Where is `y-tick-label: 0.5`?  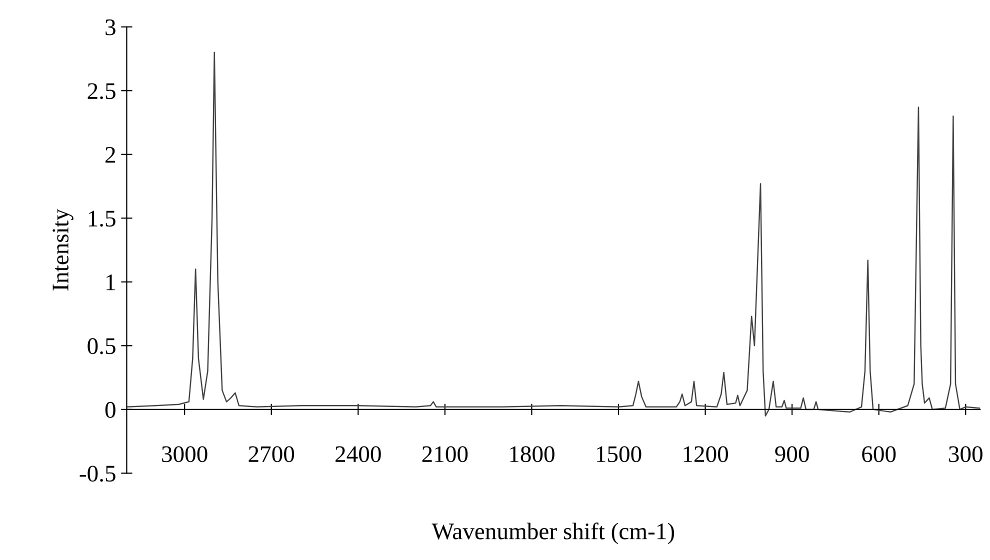 y-tick-label: 0.5 is located at coordinates (102, 346).